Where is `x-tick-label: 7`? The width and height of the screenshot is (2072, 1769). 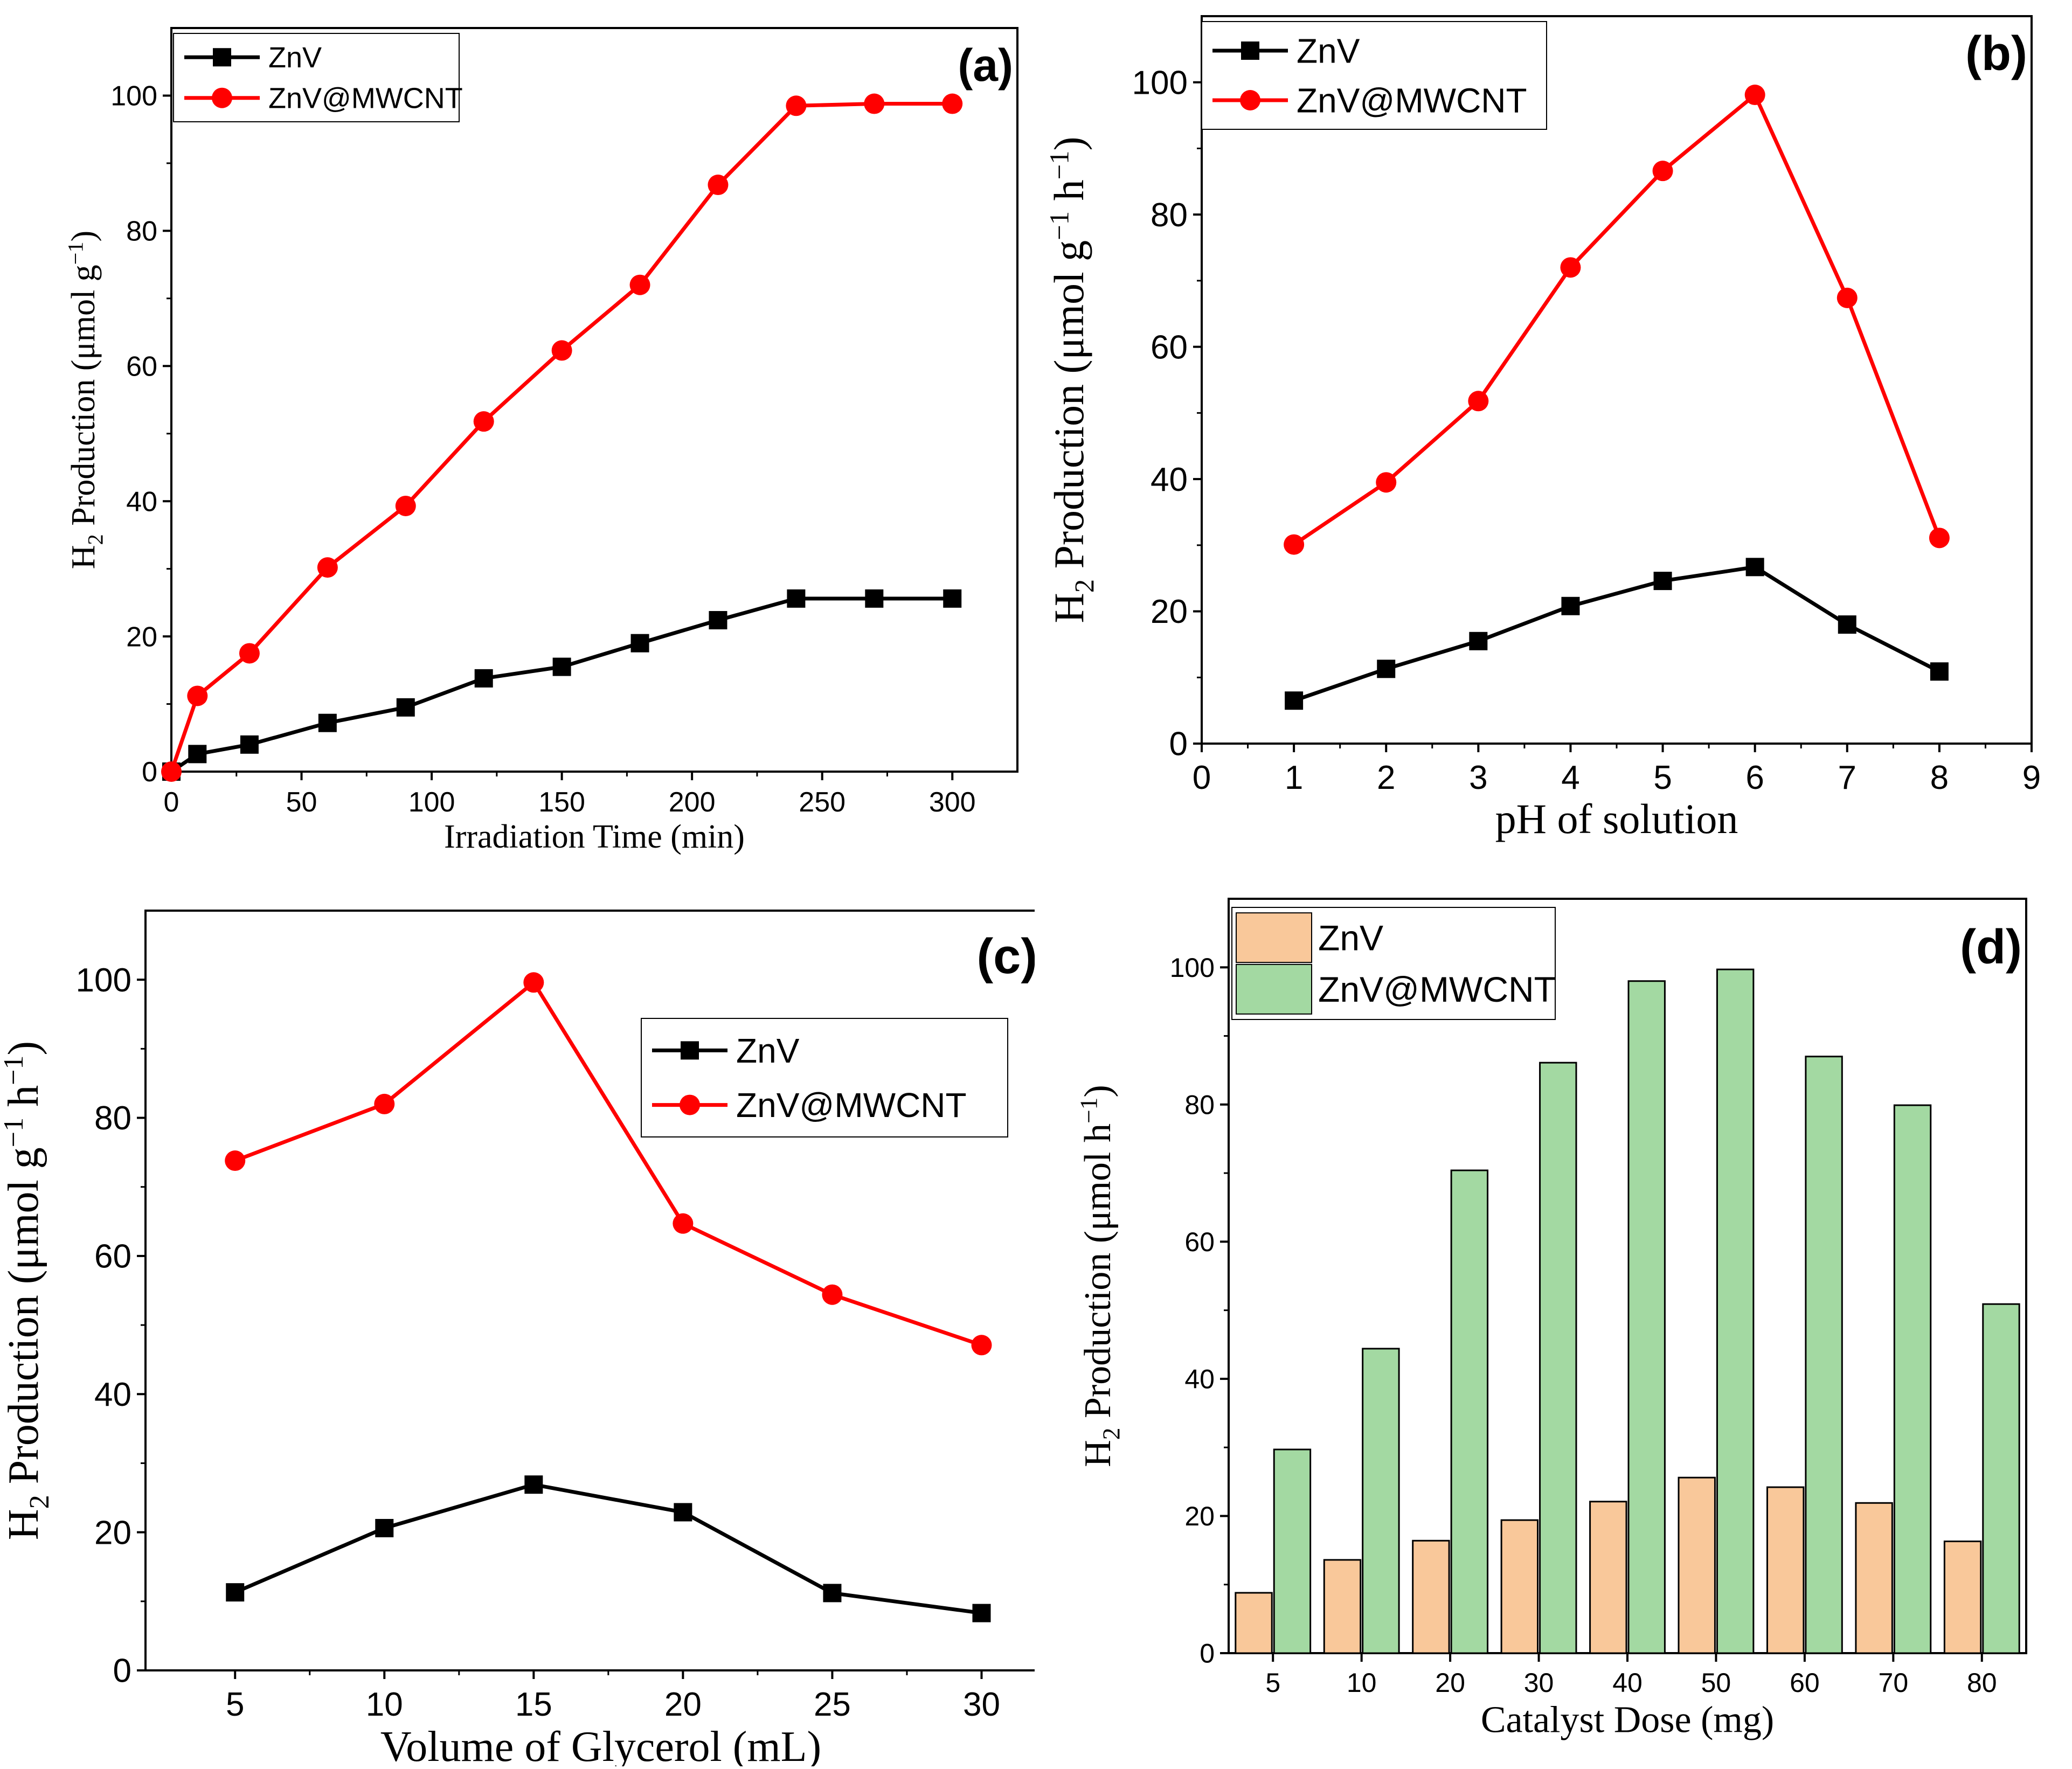 x-tick-label: 7 is located at coordinates (1847, 777).